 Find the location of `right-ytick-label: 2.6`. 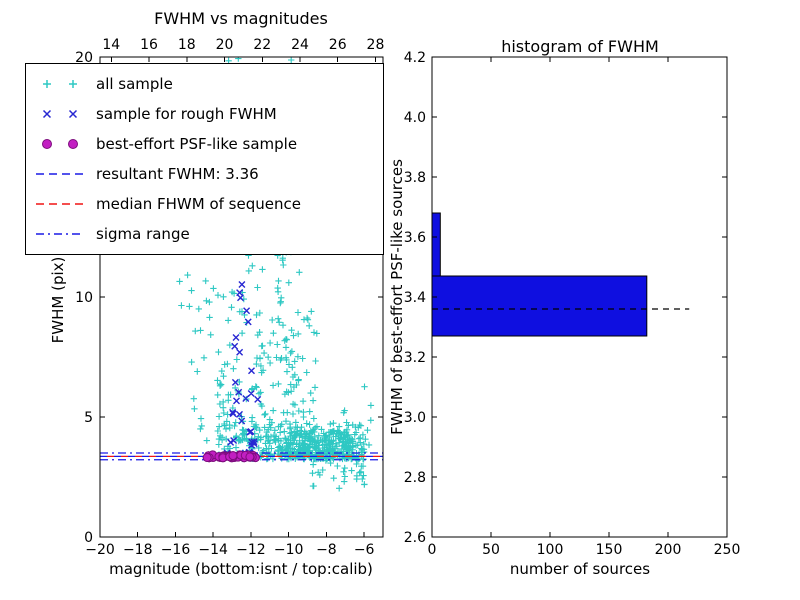

right-ytick-label: 2.6 is located at coordinates (415, 538).